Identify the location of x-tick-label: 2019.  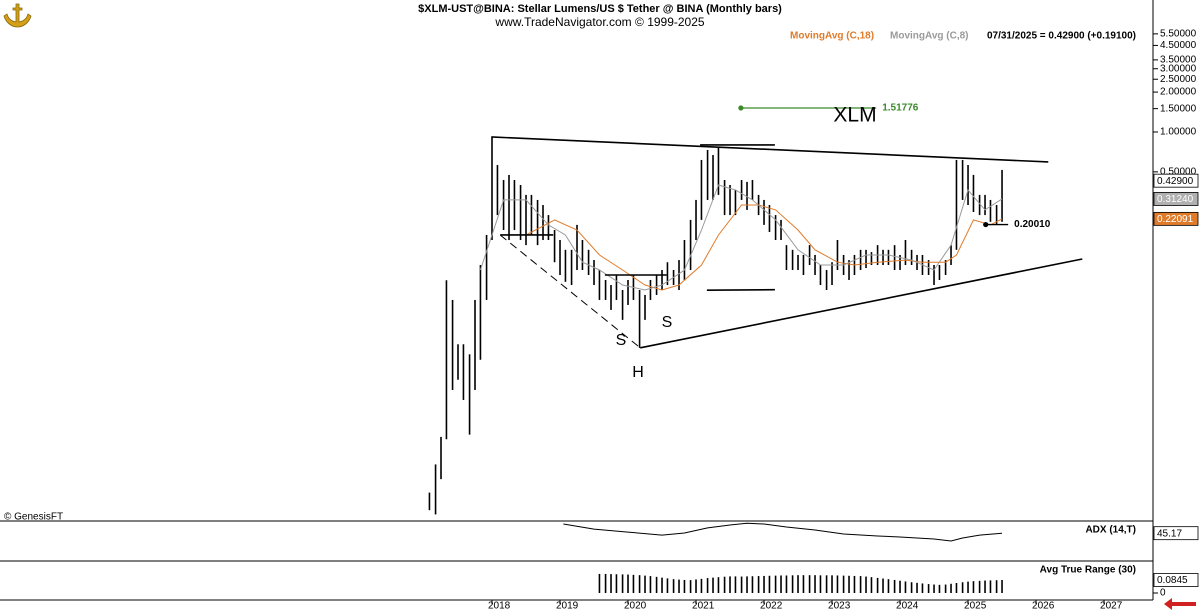
(567, 606).